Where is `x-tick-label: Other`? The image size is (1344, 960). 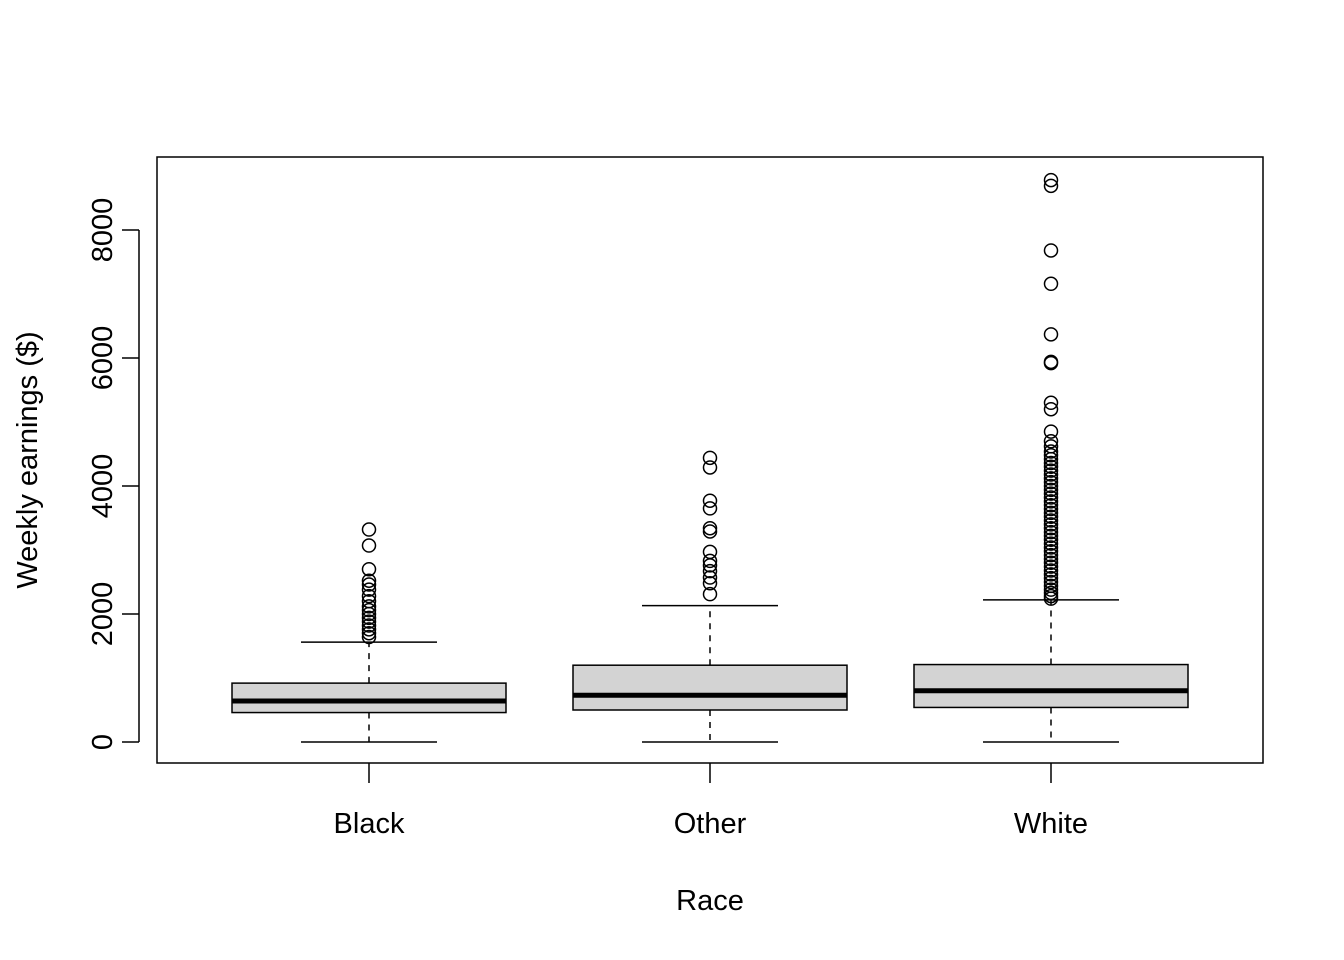 x-tick-label: Other is located at coordinates (710, 824).